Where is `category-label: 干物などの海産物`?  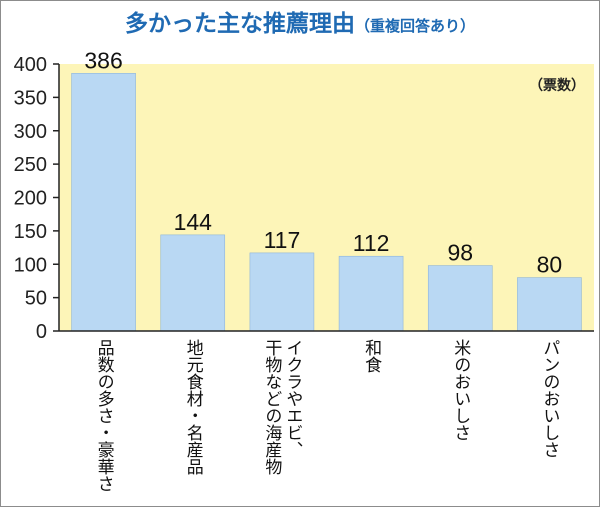
category-label: 干物などの海産物 is located at coordinates (271, 407).